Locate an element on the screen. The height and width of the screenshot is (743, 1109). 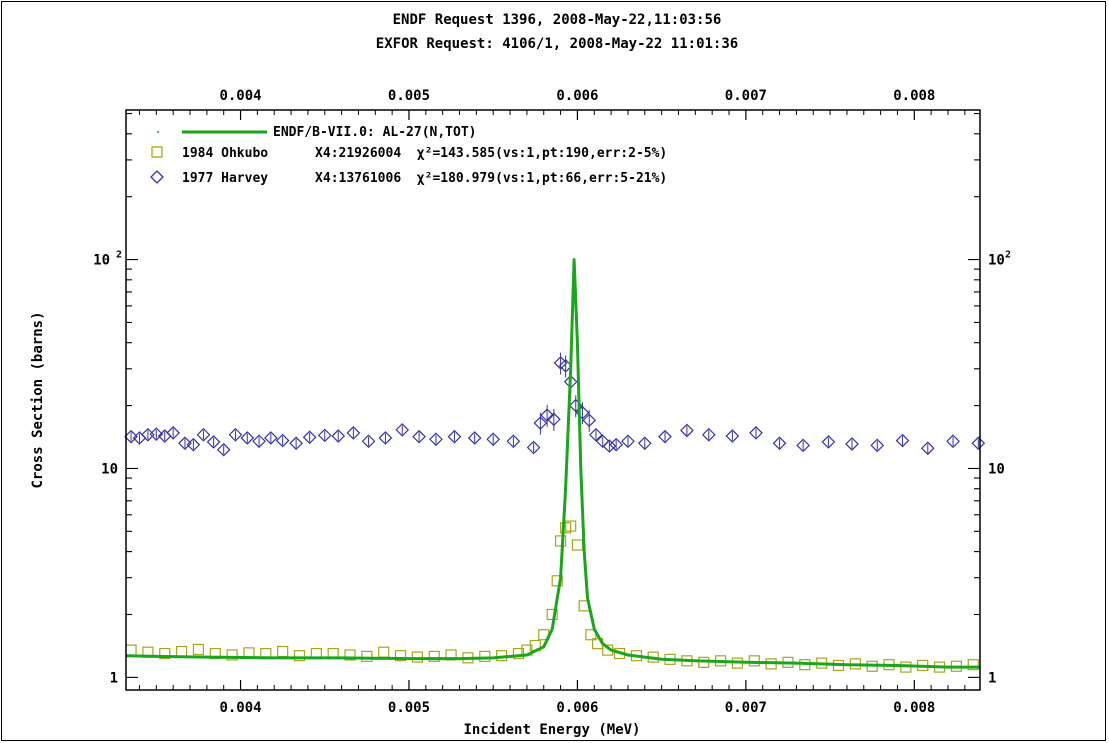
legend-ohkubo-square-marker is located at coordinates (157, 152).